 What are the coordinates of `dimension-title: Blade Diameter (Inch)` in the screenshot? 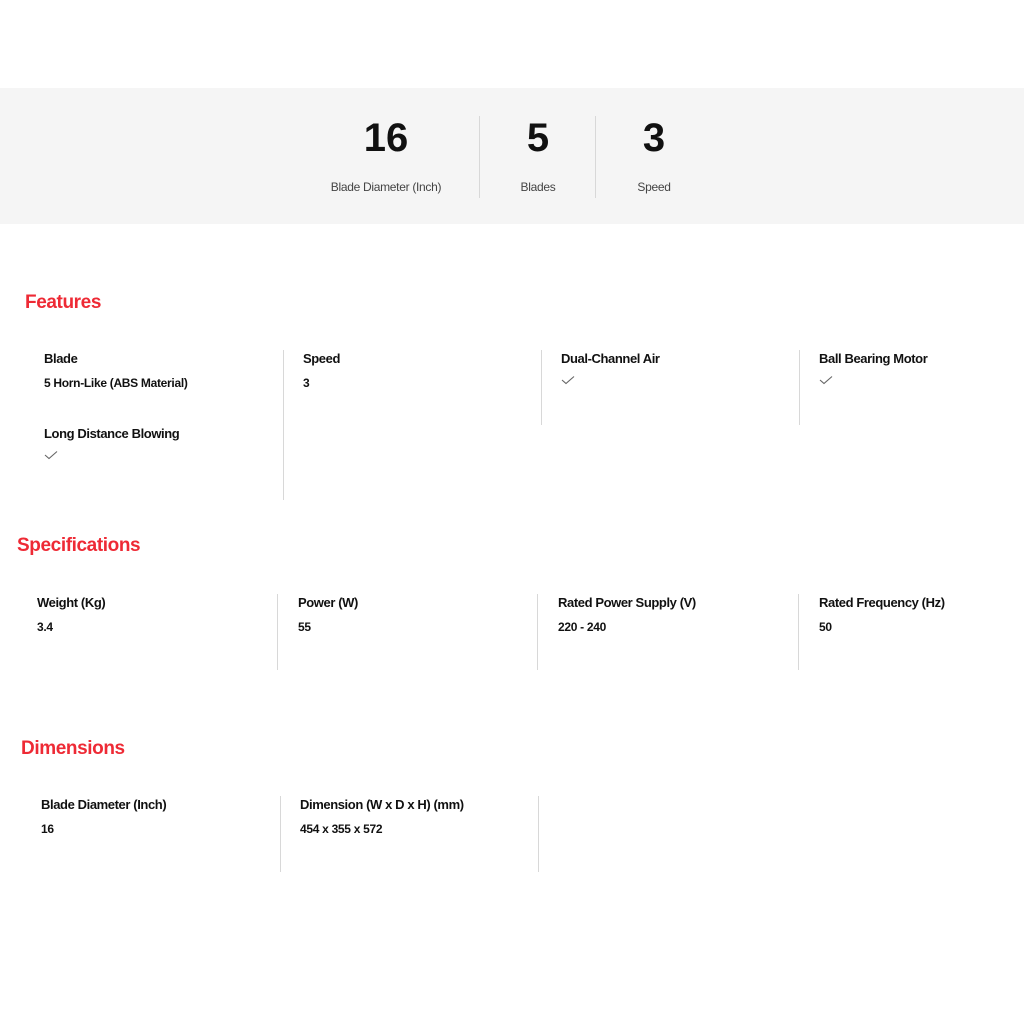 It's located at (104, 804).